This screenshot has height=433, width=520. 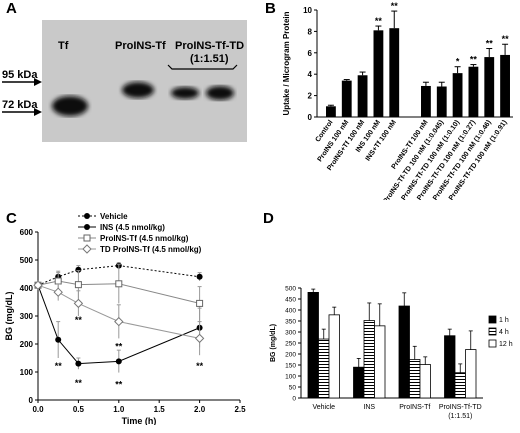 What do you see at coordinates (139, 420) in the screenshot?
I see `x-axis-label: Time (h)` at bounding box center [139, 420].